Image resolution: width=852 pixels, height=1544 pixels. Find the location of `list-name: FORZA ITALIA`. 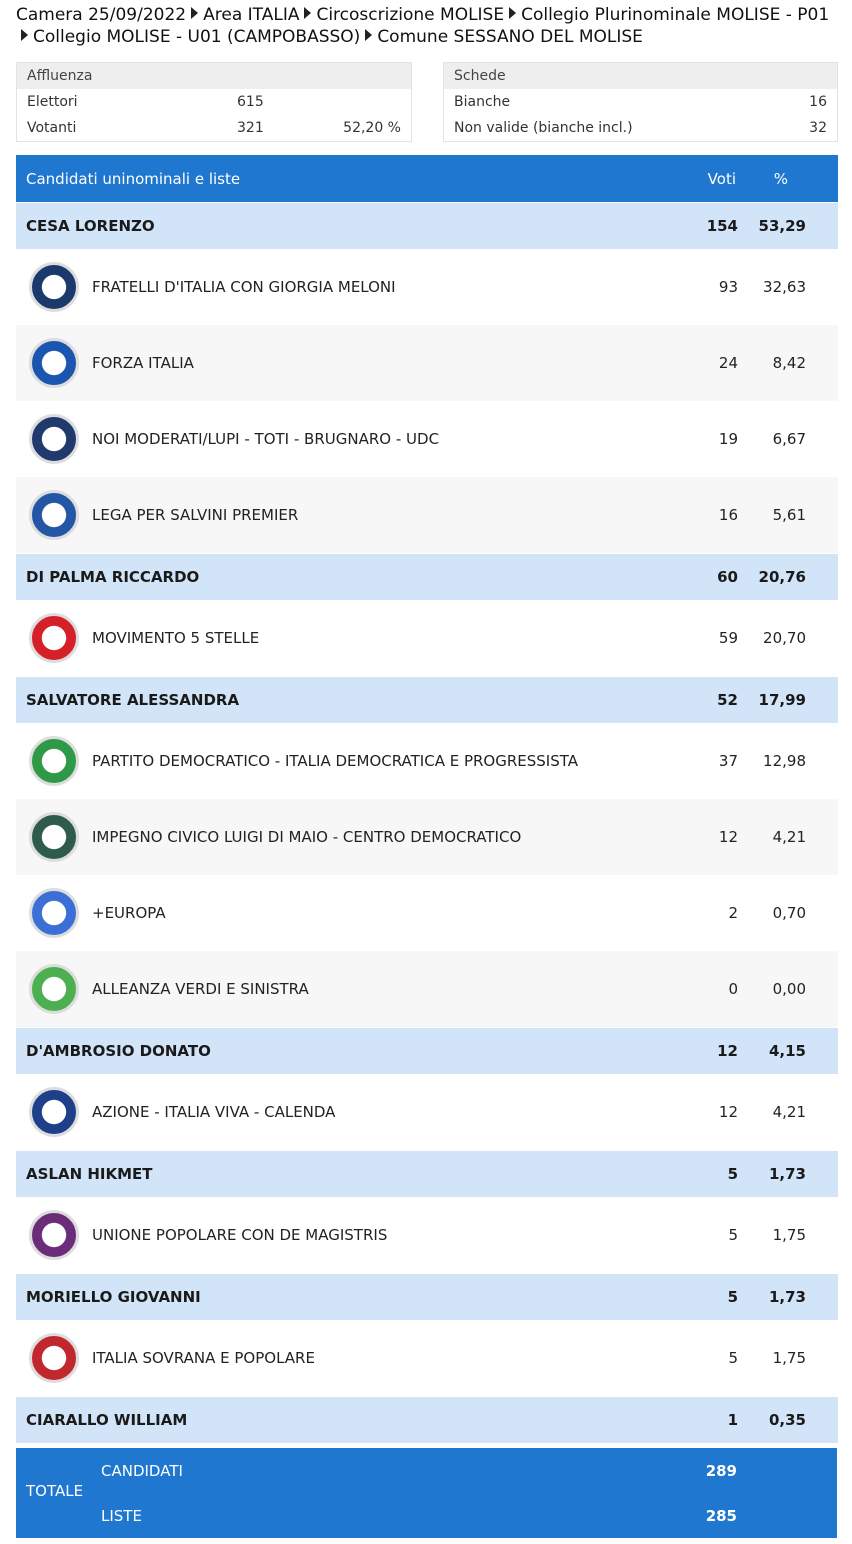

list-name: FORZA ITALIA is located at coordinates (143, 363).